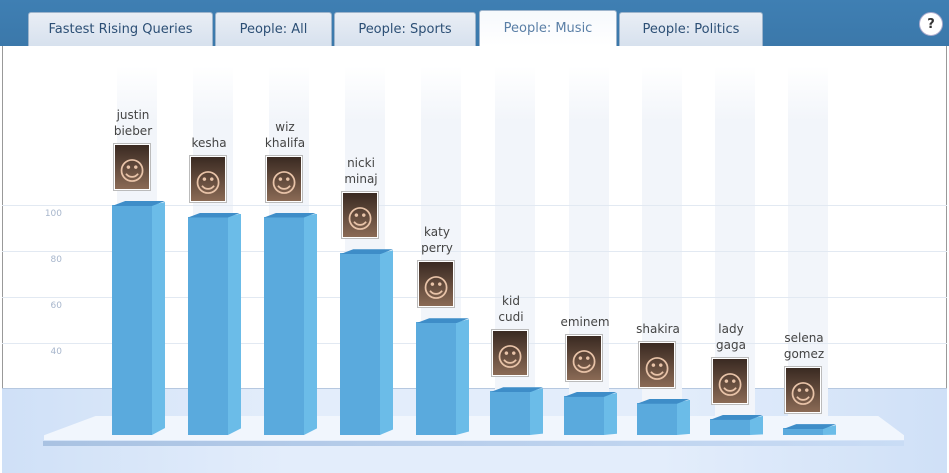  What do you see at coordinates (691, 29) in the screenshot?
I see `tab-people-politics: People: Politics` at bounding box center [691, 29].